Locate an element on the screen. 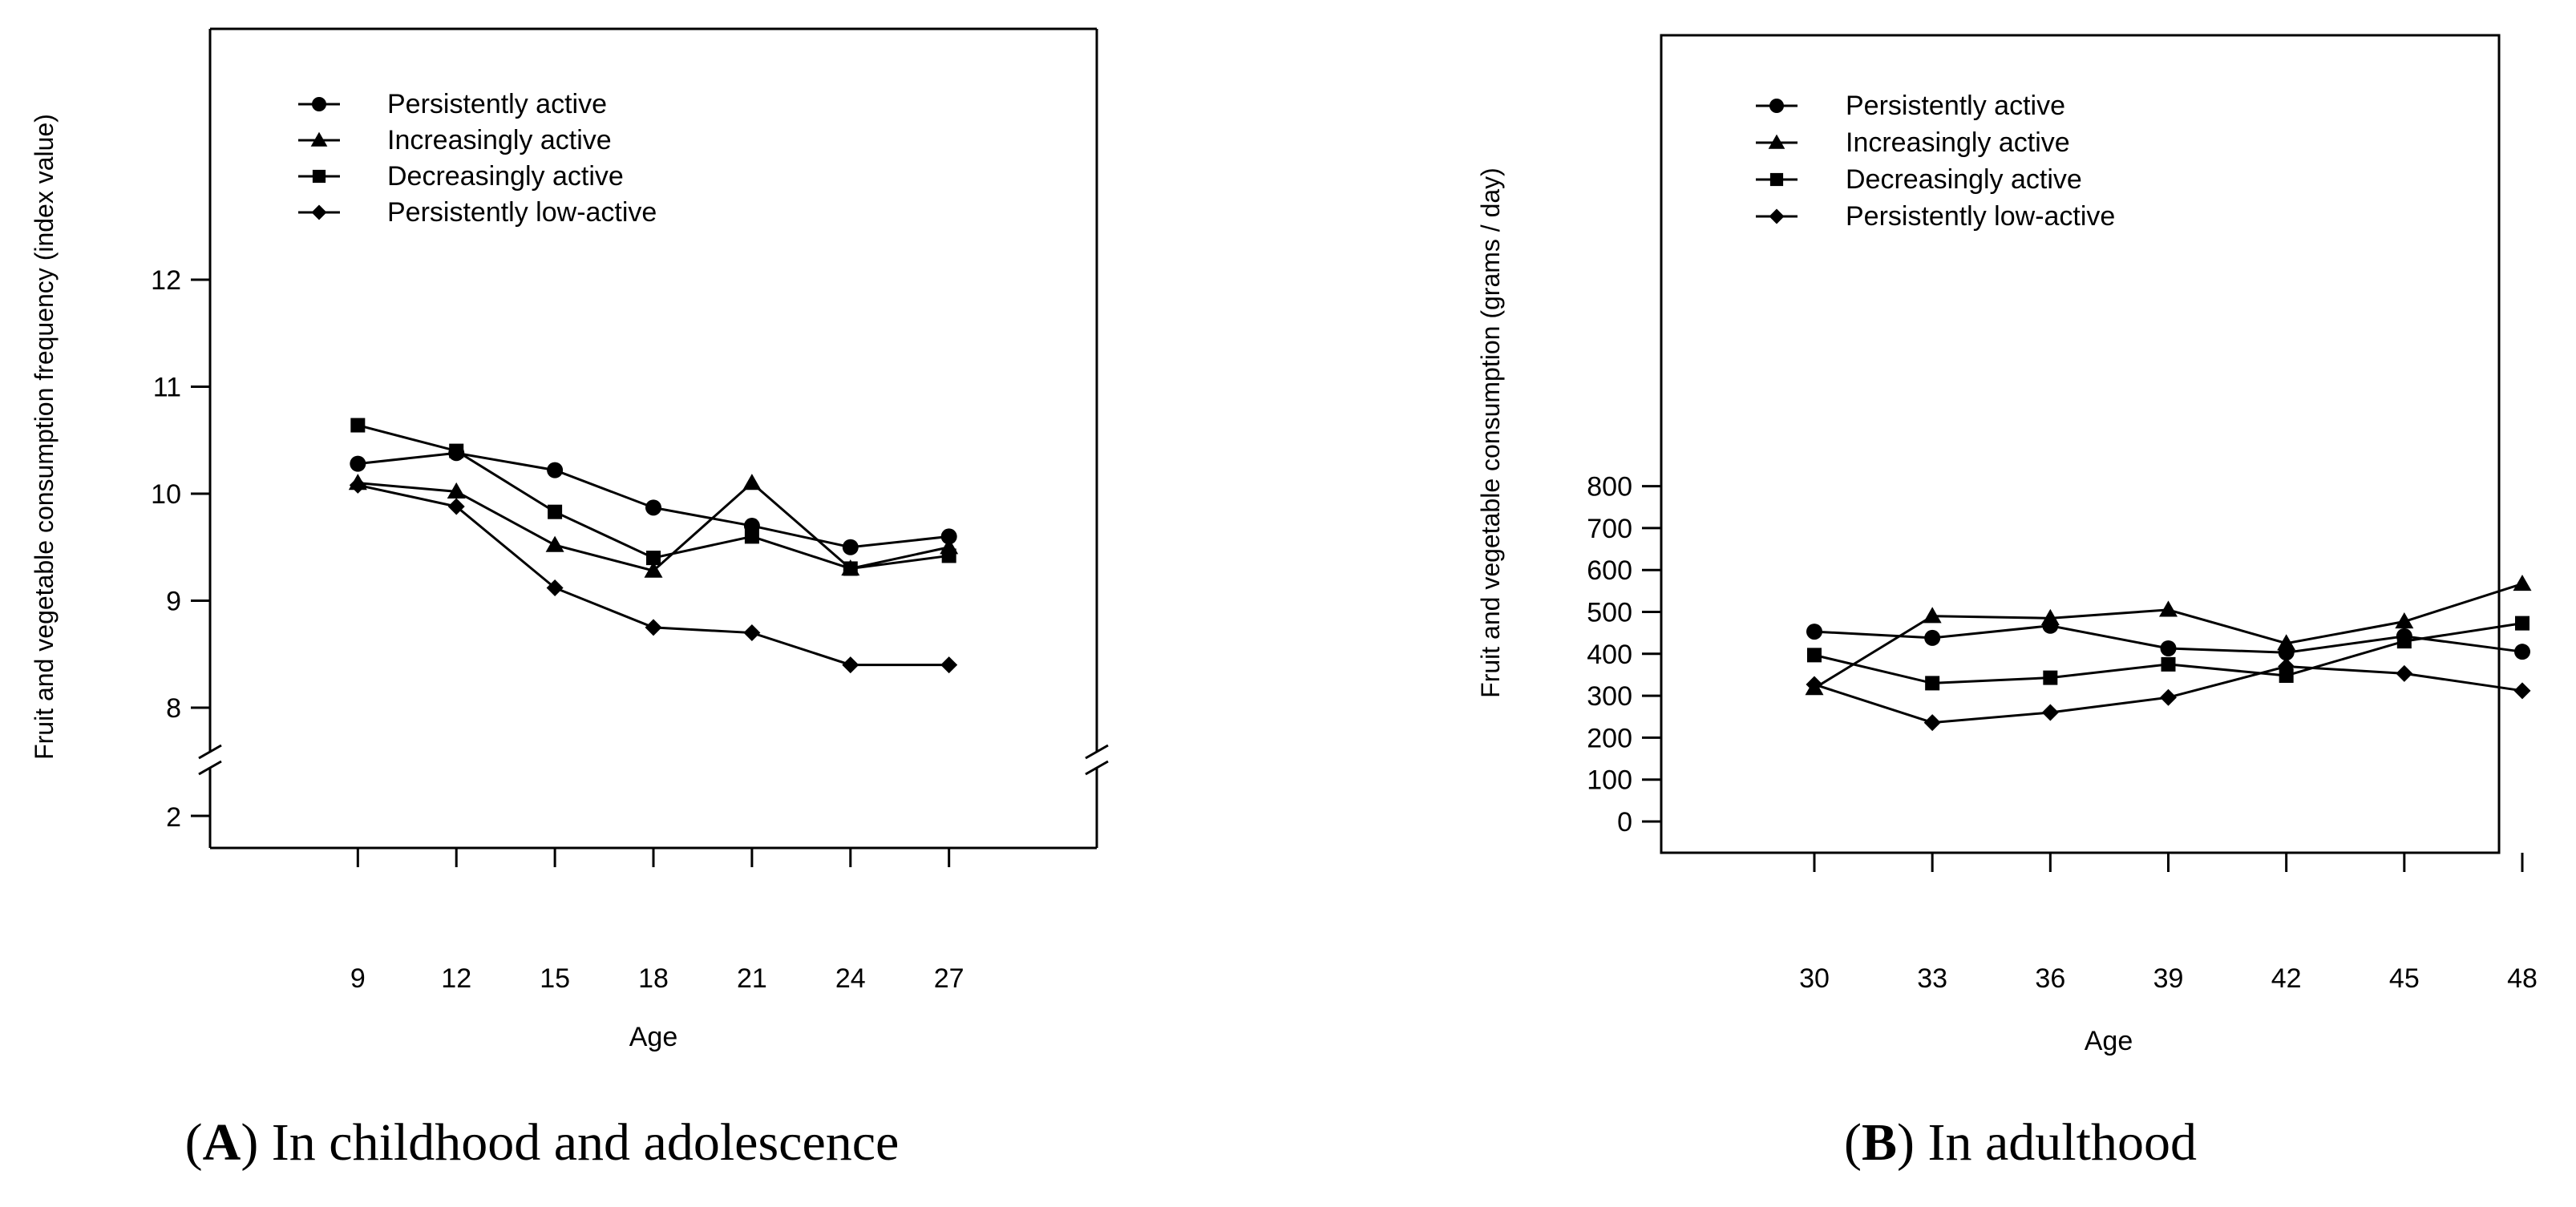  panel-a-ytick-label-10: 10 is located at coordinates (166, 494).